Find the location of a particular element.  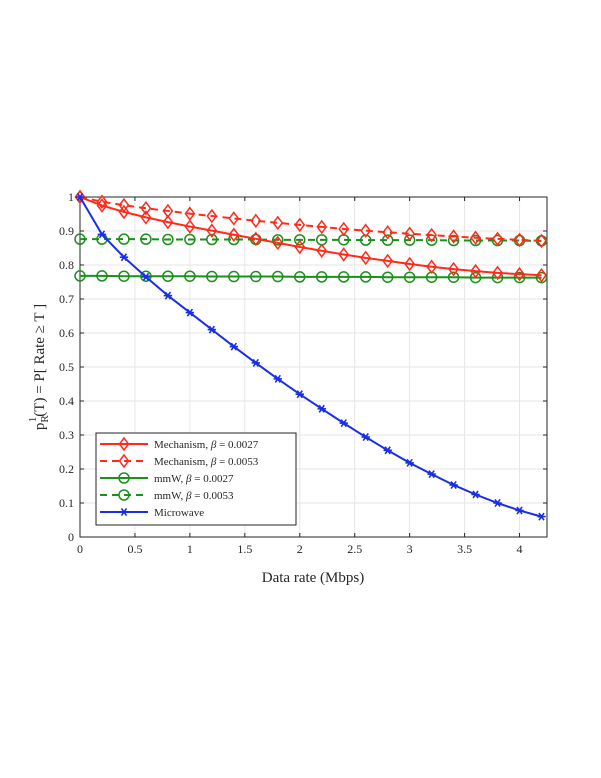

y-tick-label: 0.8 is located at coordinates (66, 265).